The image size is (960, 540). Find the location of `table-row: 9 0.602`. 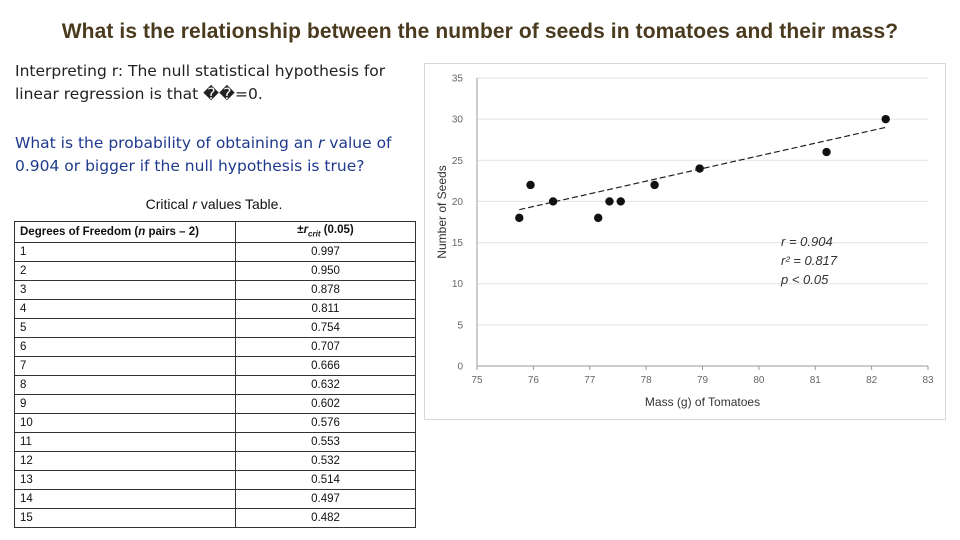

table-row: 9 0.602 is located at coordinates (215, 404).